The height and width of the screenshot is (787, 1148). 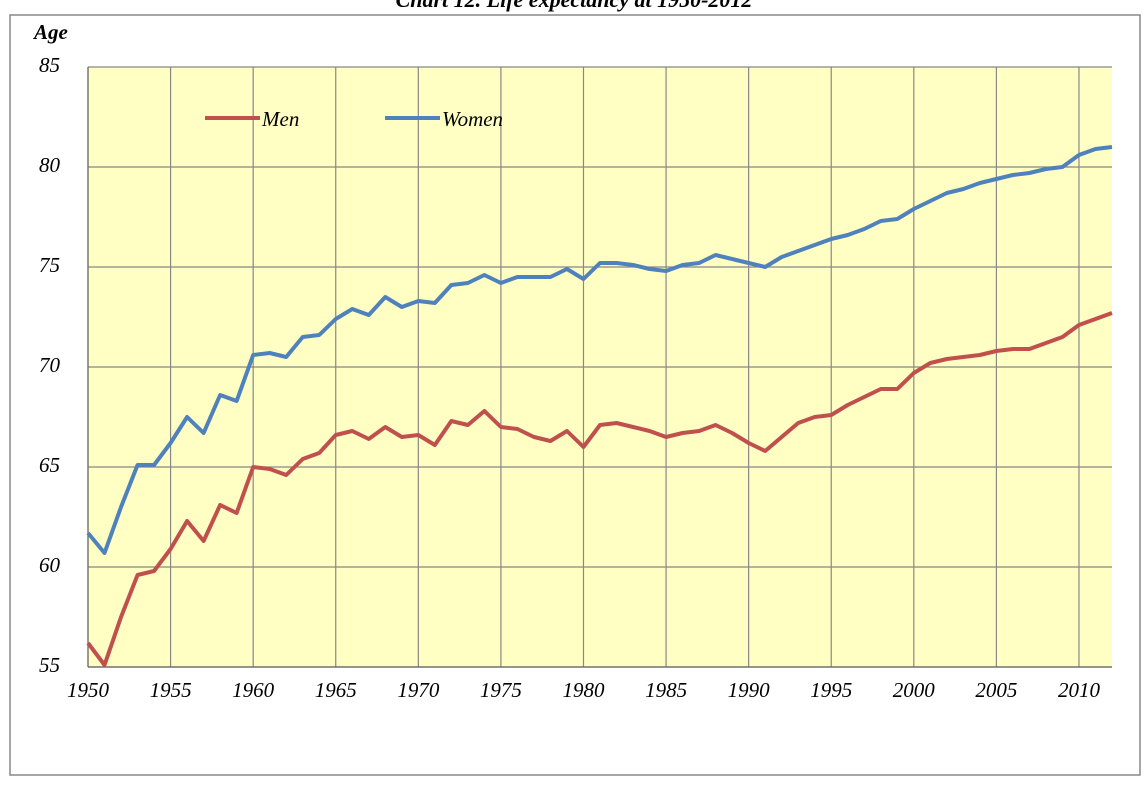 What do you see at coordinates (50, 565) in the screenshot?
I see `y-tick-label: 60` at bounding box center [50, 565].